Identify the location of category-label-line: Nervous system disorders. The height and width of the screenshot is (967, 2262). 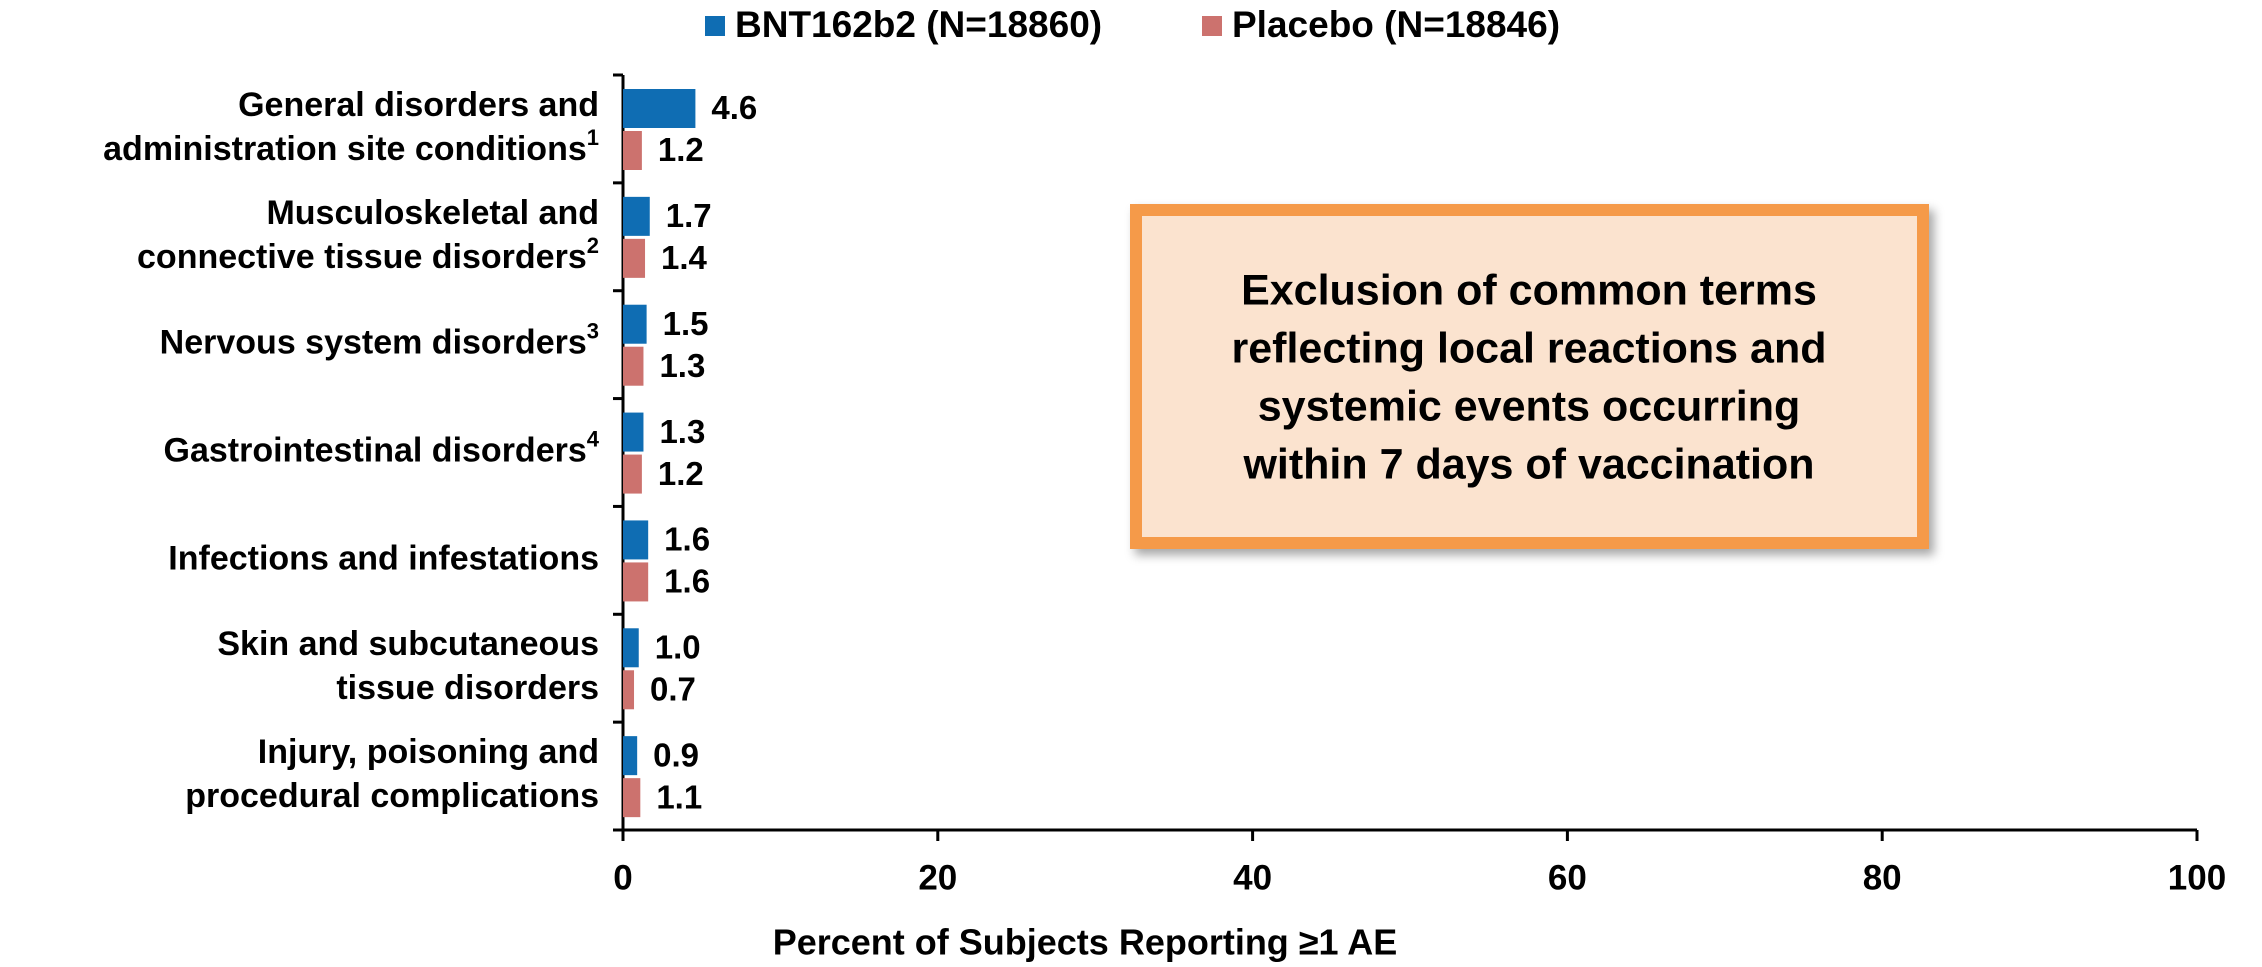
(373, 343).